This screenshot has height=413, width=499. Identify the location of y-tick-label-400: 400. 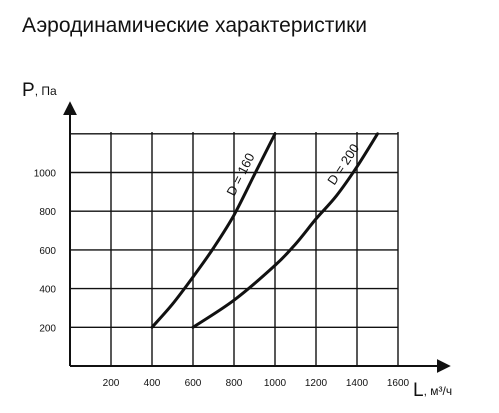
(47, 290).